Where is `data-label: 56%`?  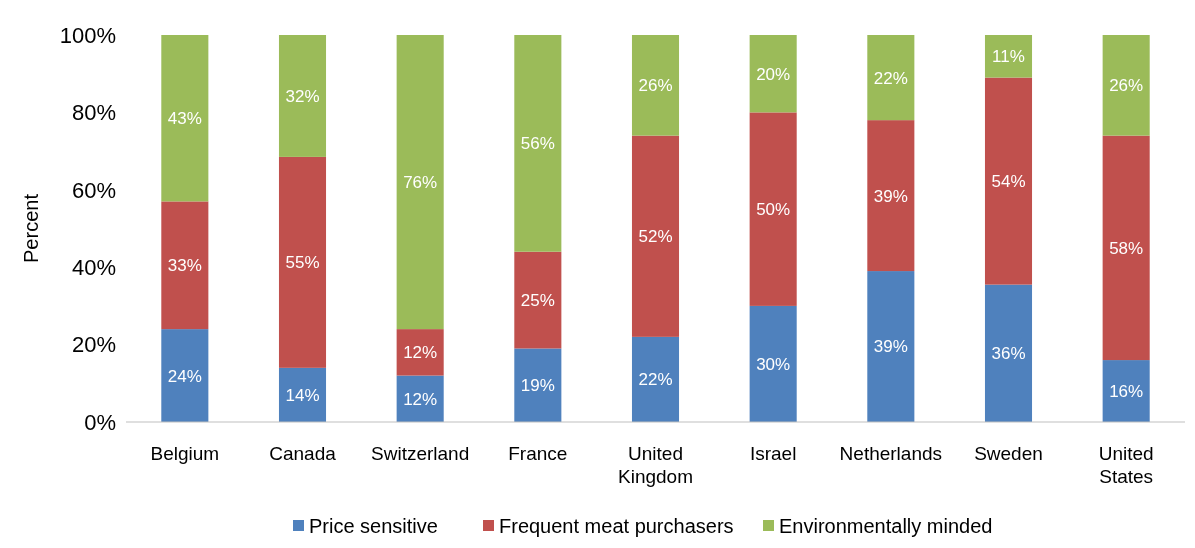 data-label: 56% is located at coordinates (537, 144).